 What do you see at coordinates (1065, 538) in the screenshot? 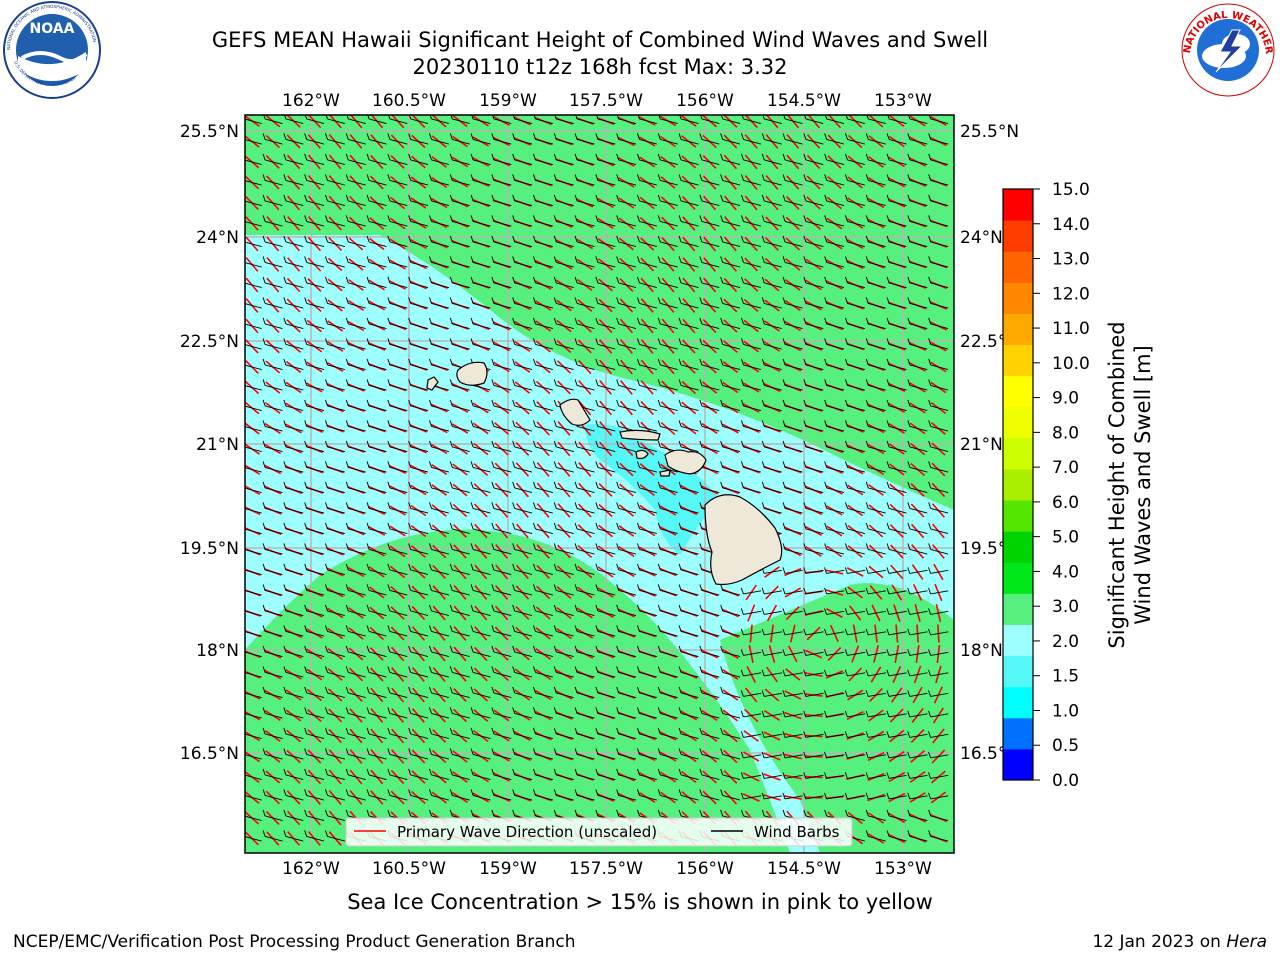
I see `colorbar-tick-label: 5.0` at bounding box center [1065, 538].